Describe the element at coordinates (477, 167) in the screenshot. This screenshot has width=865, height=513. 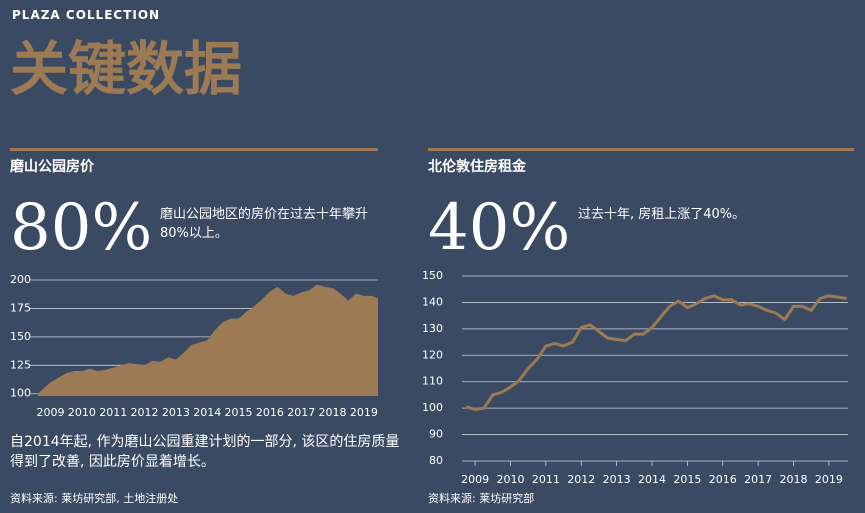
I see `panel-title: 北伦敦住房租金` at that location.